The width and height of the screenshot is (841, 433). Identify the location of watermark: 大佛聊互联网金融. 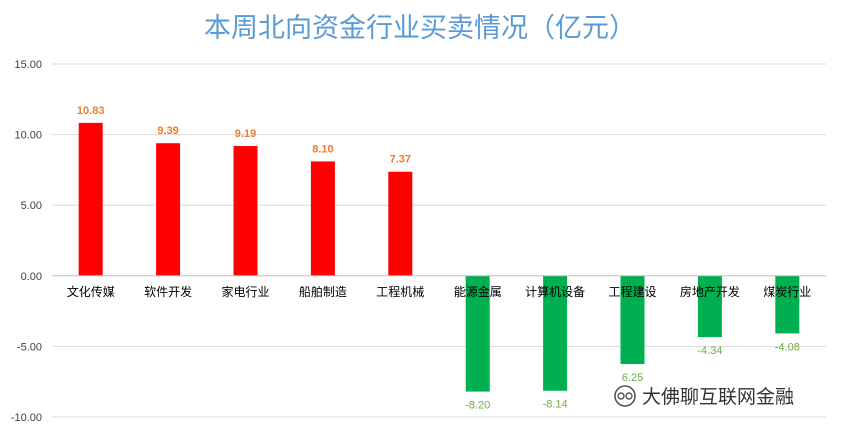
(704, 396).